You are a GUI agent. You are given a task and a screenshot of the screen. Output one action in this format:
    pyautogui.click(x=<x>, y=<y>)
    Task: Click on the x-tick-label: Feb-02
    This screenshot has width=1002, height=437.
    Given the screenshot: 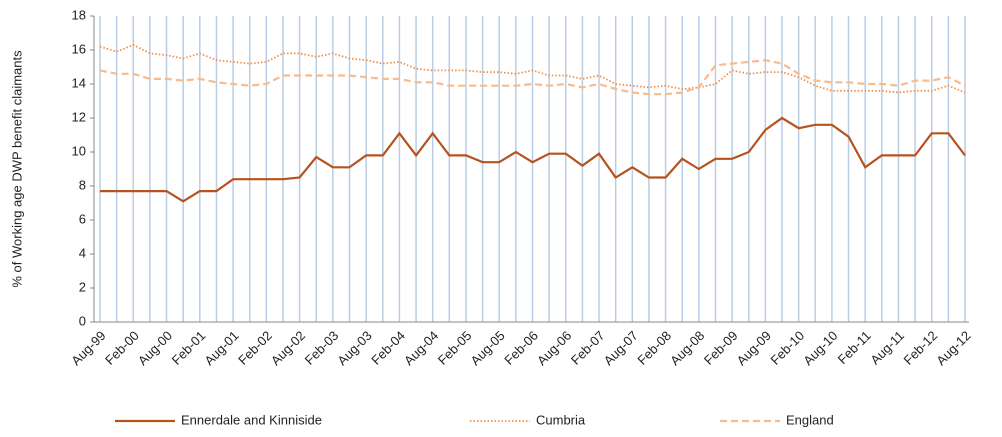 What is the action you would take?
    pyautogui.click(x=255, y=348)
    